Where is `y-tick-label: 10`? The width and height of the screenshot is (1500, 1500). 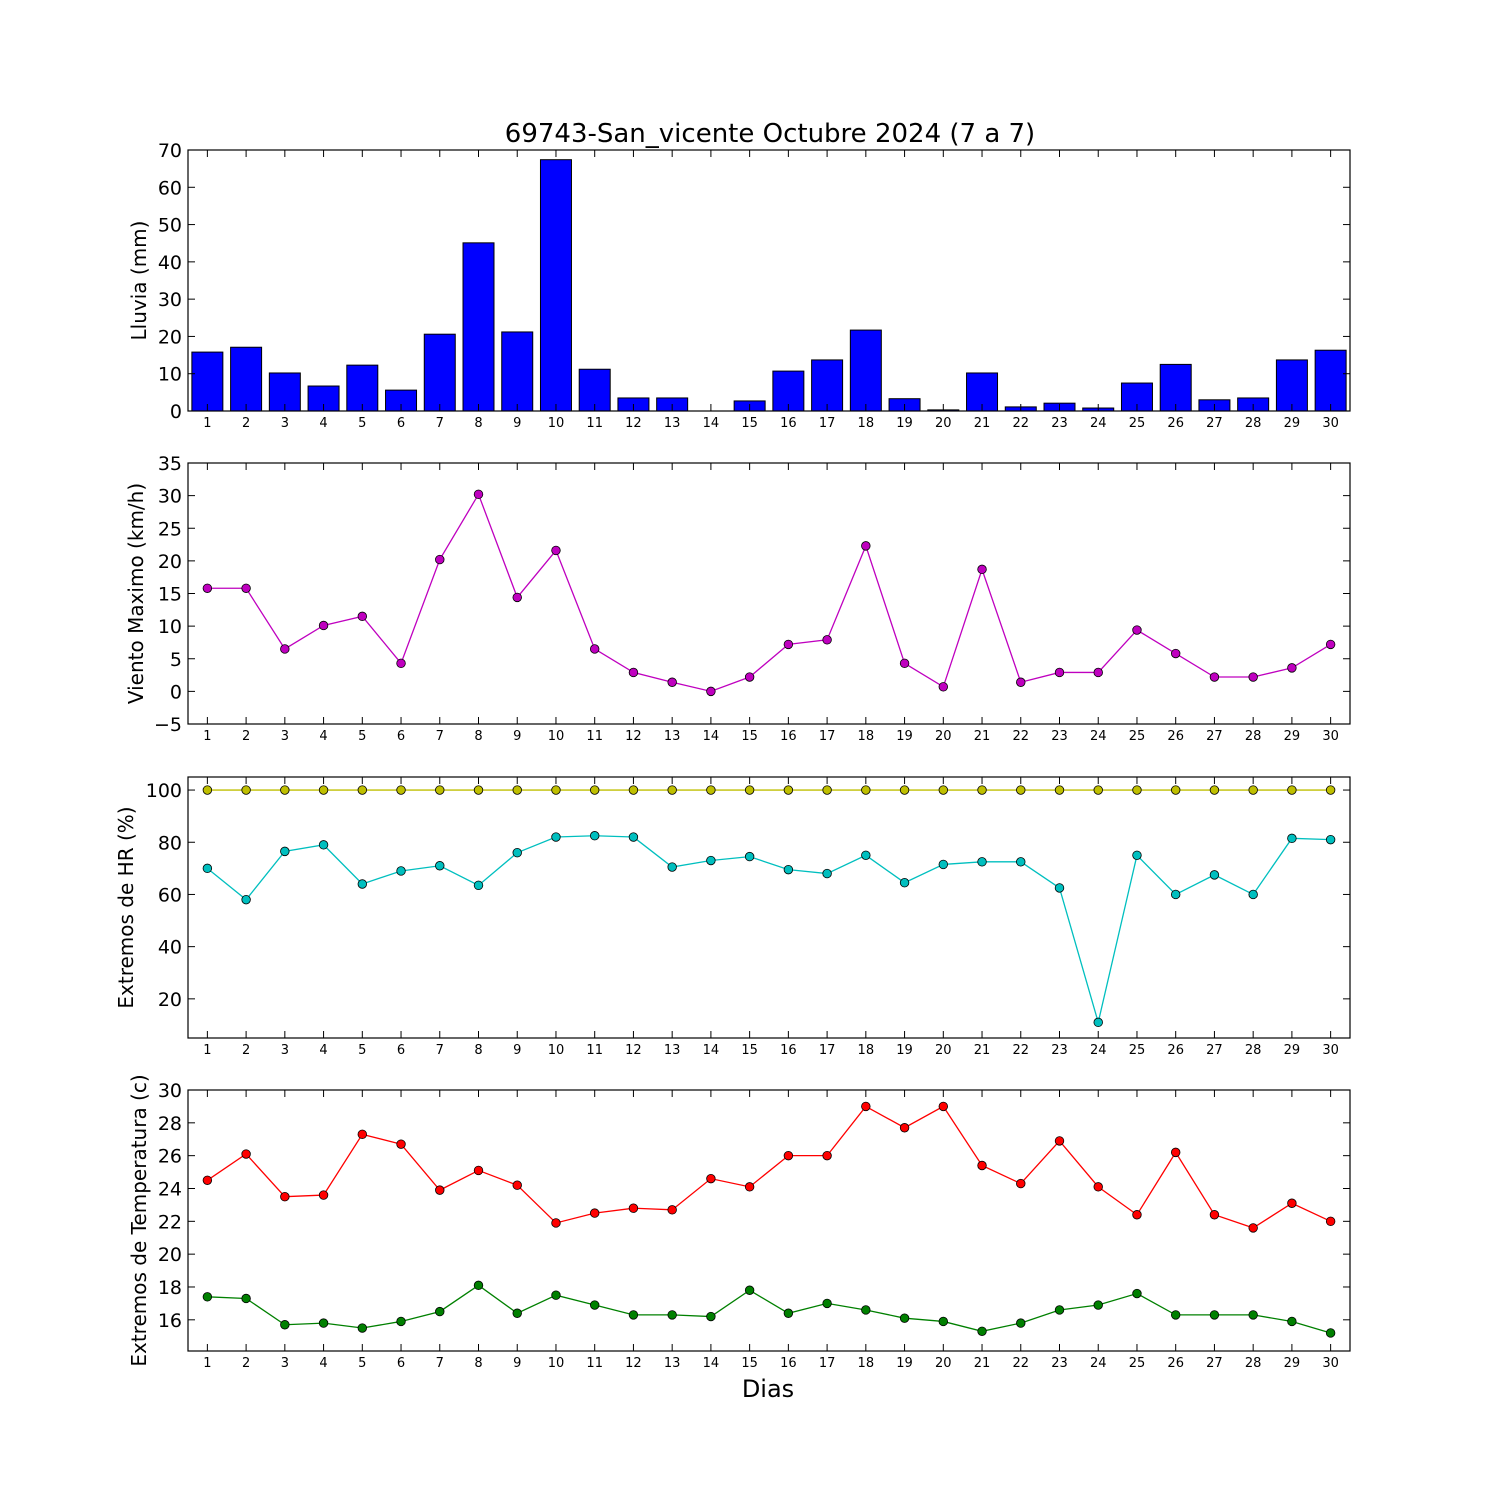 y-tick-label: 10 is located at coordinates (170, 375).